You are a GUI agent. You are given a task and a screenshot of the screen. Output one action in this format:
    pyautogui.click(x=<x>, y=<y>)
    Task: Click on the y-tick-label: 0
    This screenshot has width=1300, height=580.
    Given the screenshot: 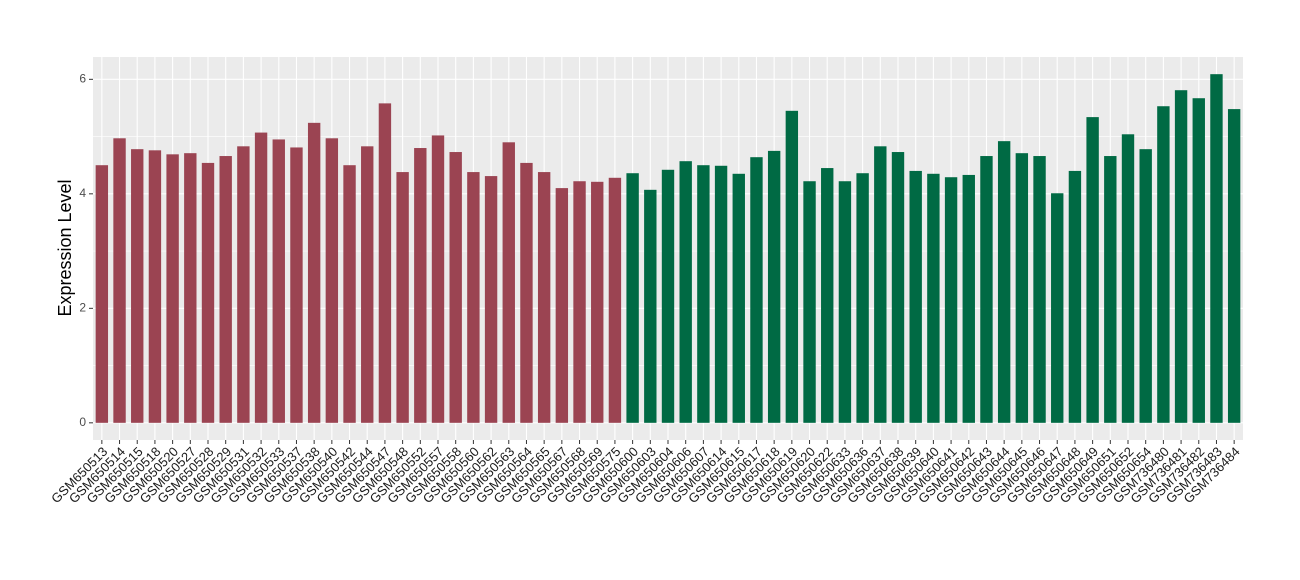 What is the action you would take?
    pyautogui.click(x=82, y=422)
    